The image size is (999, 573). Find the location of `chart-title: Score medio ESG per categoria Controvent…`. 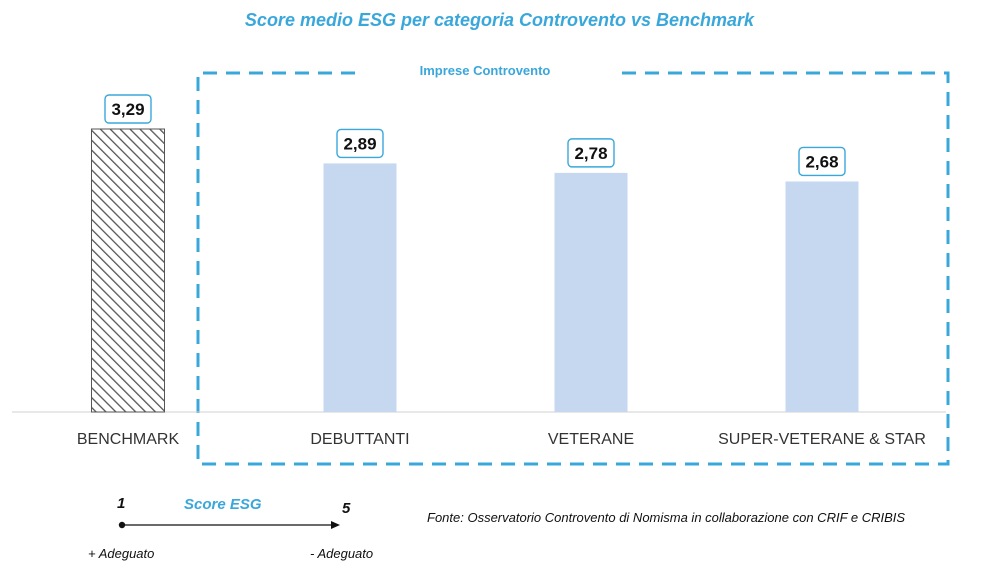

chart-title: Score medio ESG per categoria Controvent… is located at coordinates (499, 20).